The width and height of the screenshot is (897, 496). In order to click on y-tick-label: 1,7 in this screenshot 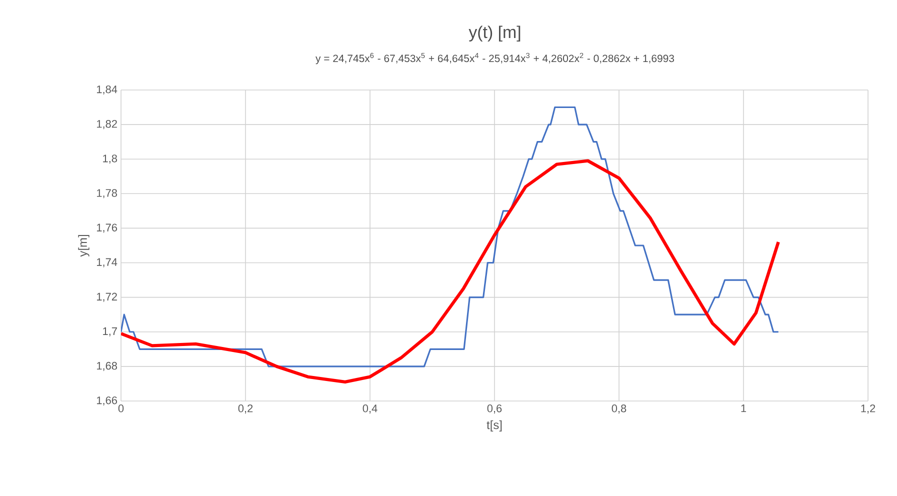, I will do `click(110, 331)`.